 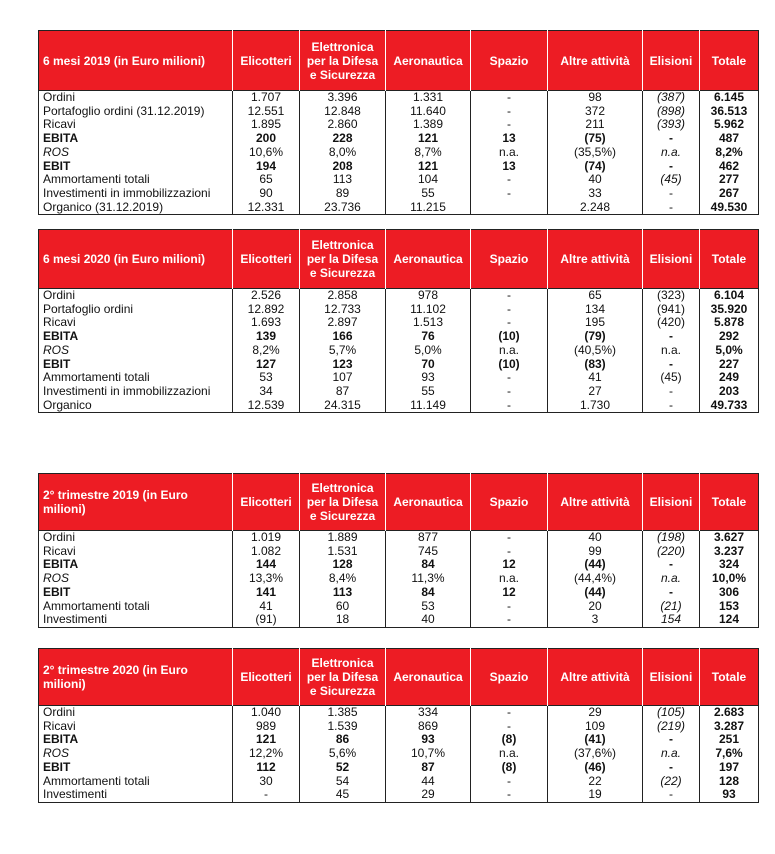 What do you see at coordinates (595, 336) in the screenshot?
I see `cell-altre-attivita: (79)` at bounding box center [595, 336].